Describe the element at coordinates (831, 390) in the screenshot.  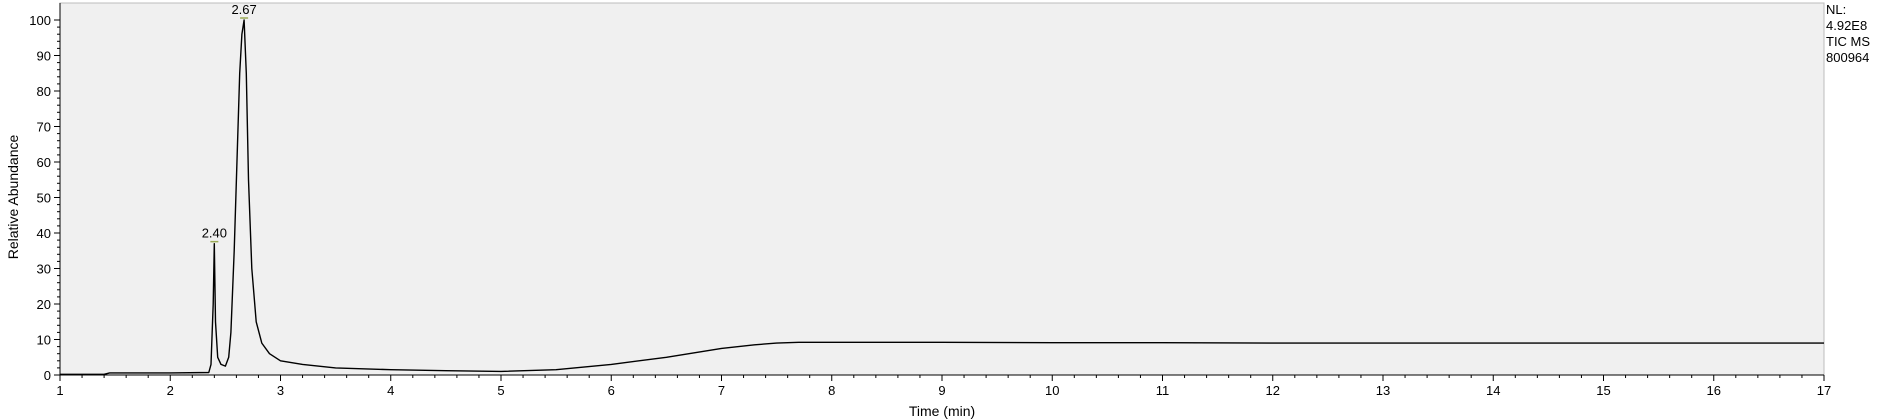
I see `x-tick-label: 8` at that location.